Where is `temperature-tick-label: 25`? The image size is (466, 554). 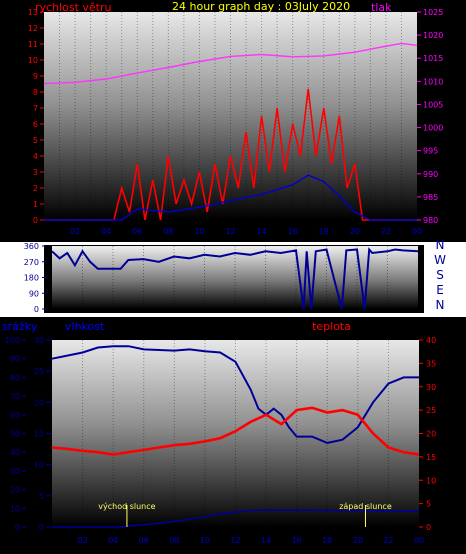
temperature-tick-label: 25 is located at coordinates (431, 410).